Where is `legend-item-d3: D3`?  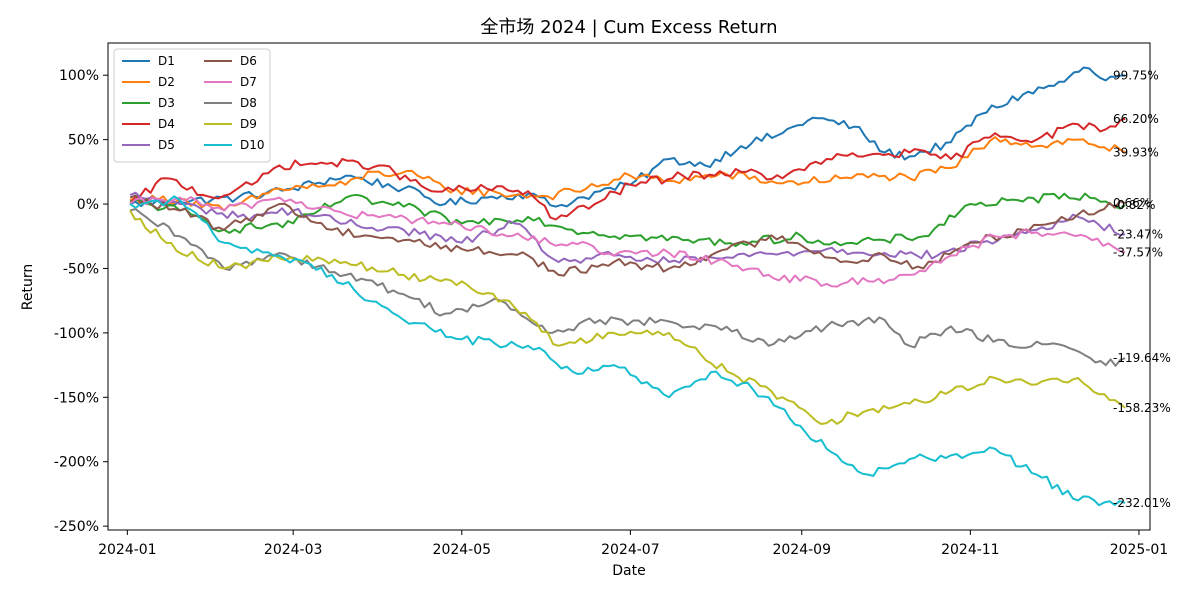
legend-item-d3: D3 is located at coordinates (148, 103).